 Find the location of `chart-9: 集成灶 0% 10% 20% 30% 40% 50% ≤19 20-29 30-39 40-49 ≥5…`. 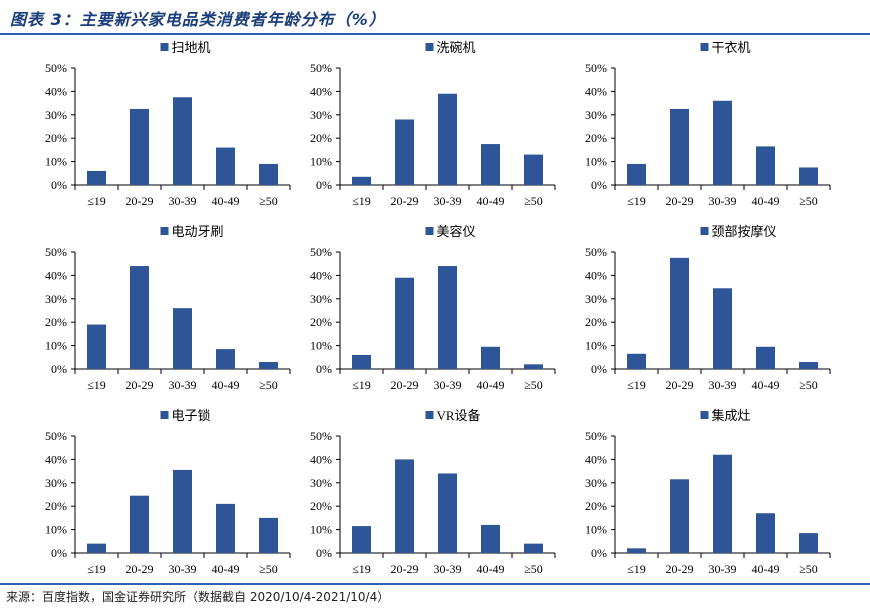

chart-9: 集成灶 0% 10% 20% 30% 40% 50% ≤19 20-29 30-39 40-49 ≥5… is located at coordinates (708, 492).